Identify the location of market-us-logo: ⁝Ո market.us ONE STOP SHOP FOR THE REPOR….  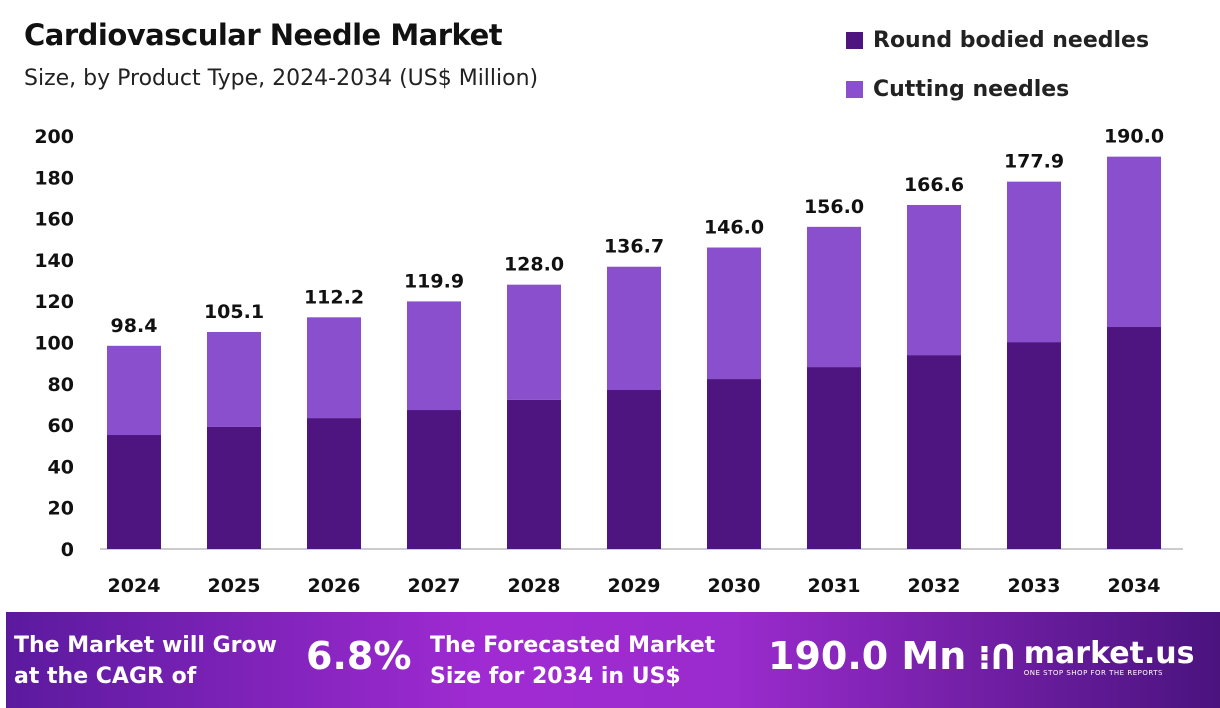
(1086, 658).